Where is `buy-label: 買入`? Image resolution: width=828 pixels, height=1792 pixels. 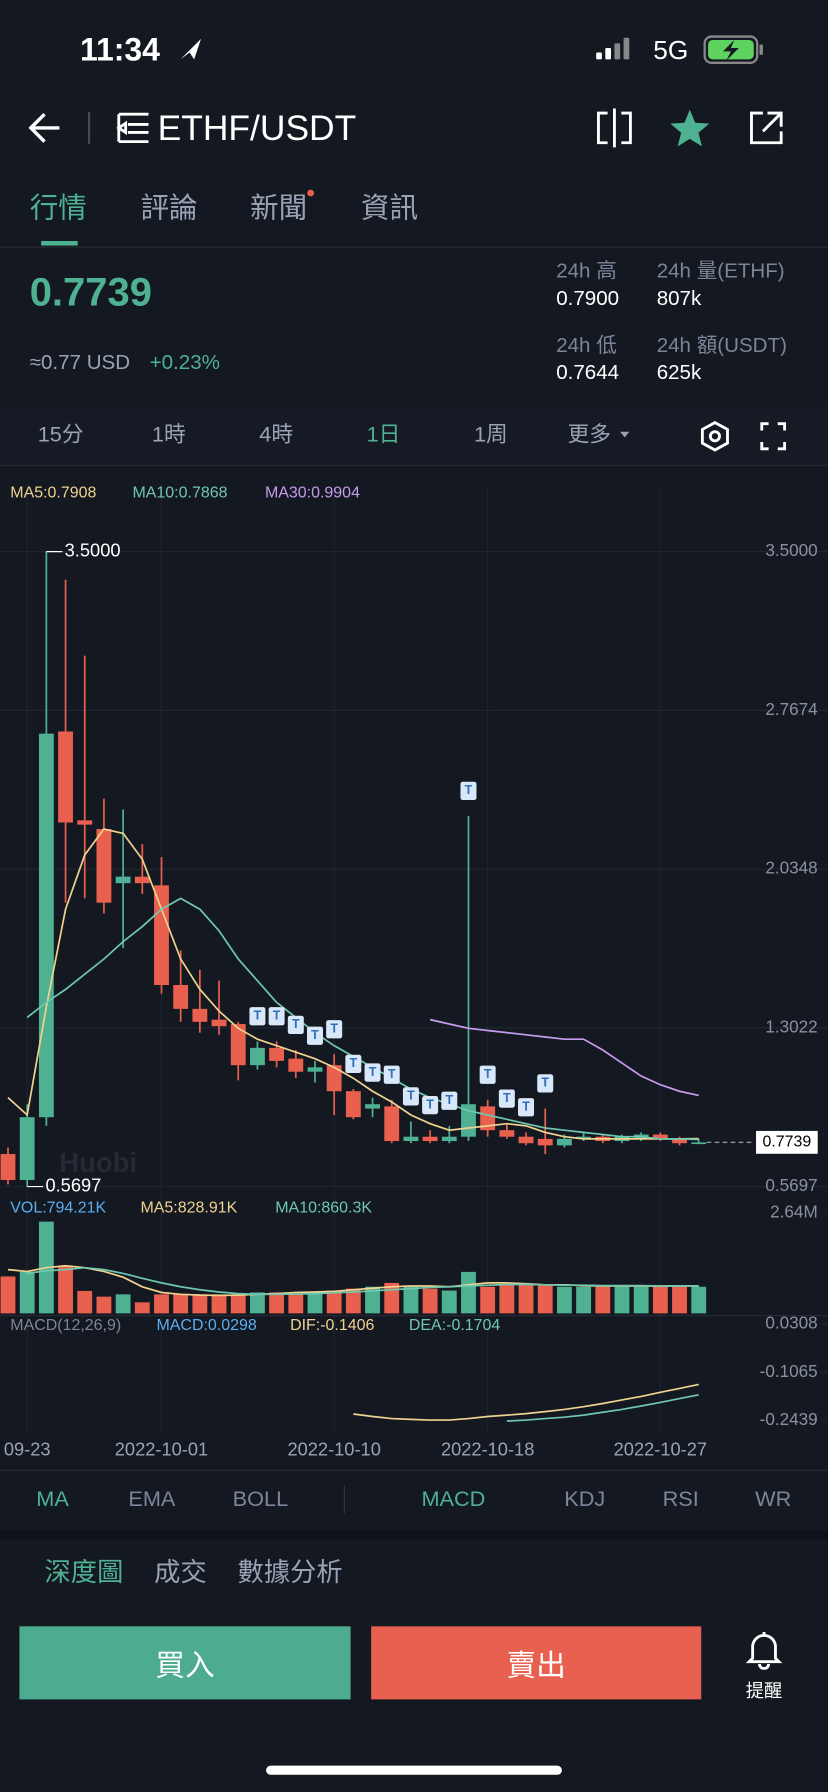
buy-label: 買入 is located at coordinates (185, 1664).